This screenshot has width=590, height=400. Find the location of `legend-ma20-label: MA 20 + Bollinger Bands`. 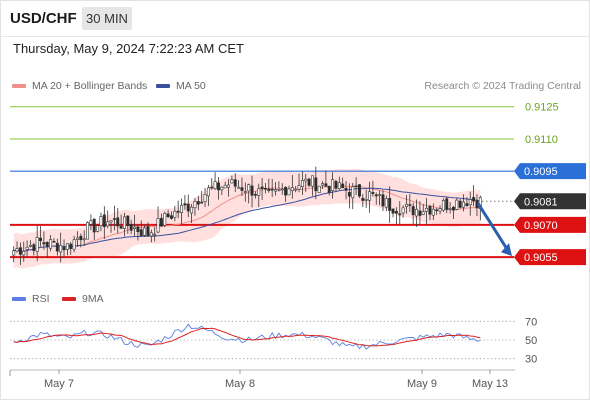

legend-ma20-label: MA 20 + Bollinger Bands is located at coordinates (90, 86).